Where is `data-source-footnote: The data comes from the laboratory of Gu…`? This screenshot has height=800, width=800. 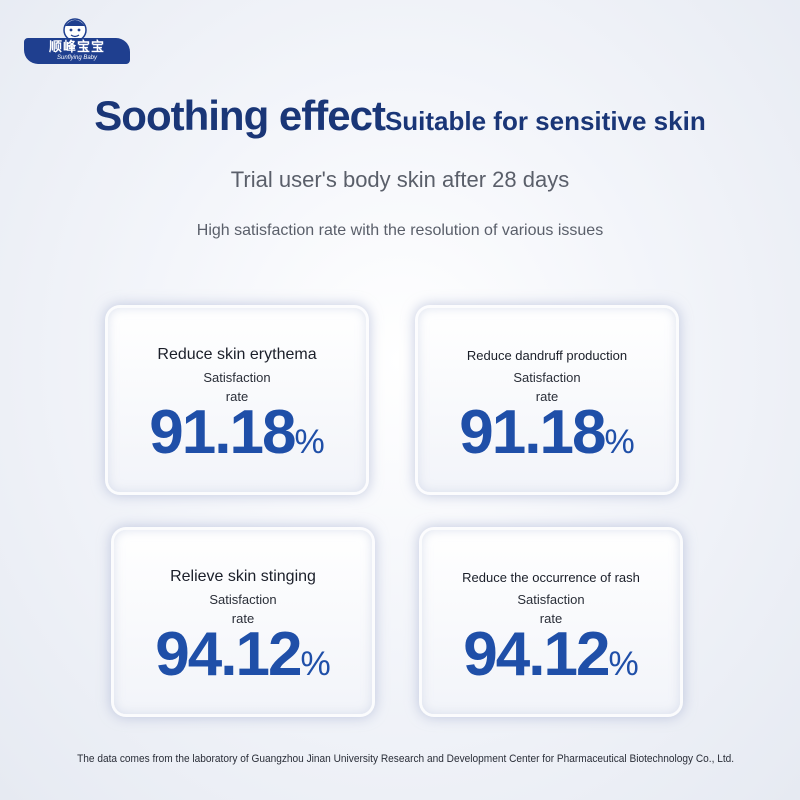 data-source-footnote: The data comes from the laboratory of Gu… is located at coordinates (406, 759).